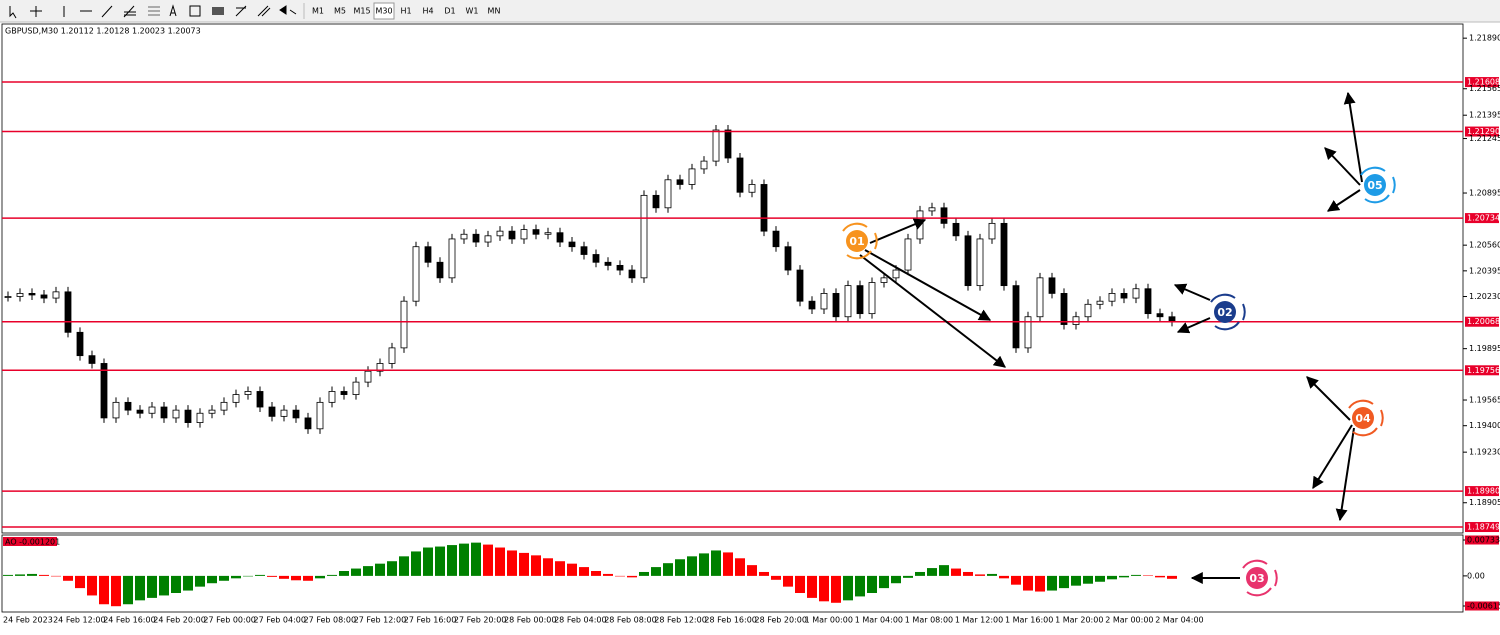 This screenshot has height=635, width=1500. What do you see at coordinates (28, 620) in the screenshot?
I see `x-tick-label: 24 Feb 2023` at bounding box center [28, 620].